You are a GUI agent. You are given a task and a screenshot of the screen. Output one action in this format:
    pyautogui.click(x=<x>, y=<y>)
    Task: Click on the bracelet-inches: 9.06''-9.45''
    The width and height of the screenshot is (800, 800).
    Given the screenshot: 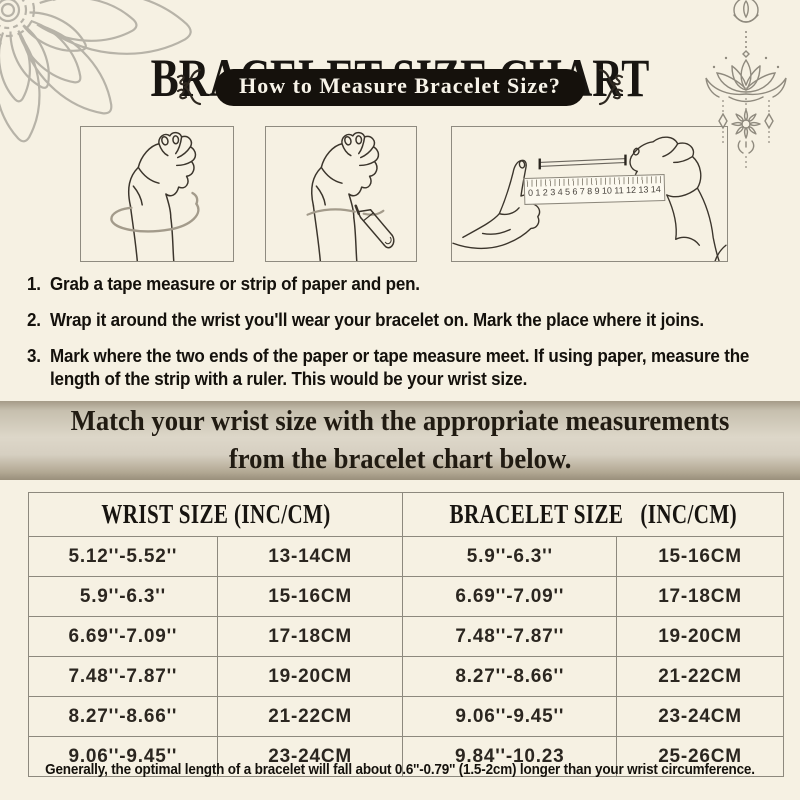 What is the action you would take?
    pyautogui.click(x=510, y=716)
    